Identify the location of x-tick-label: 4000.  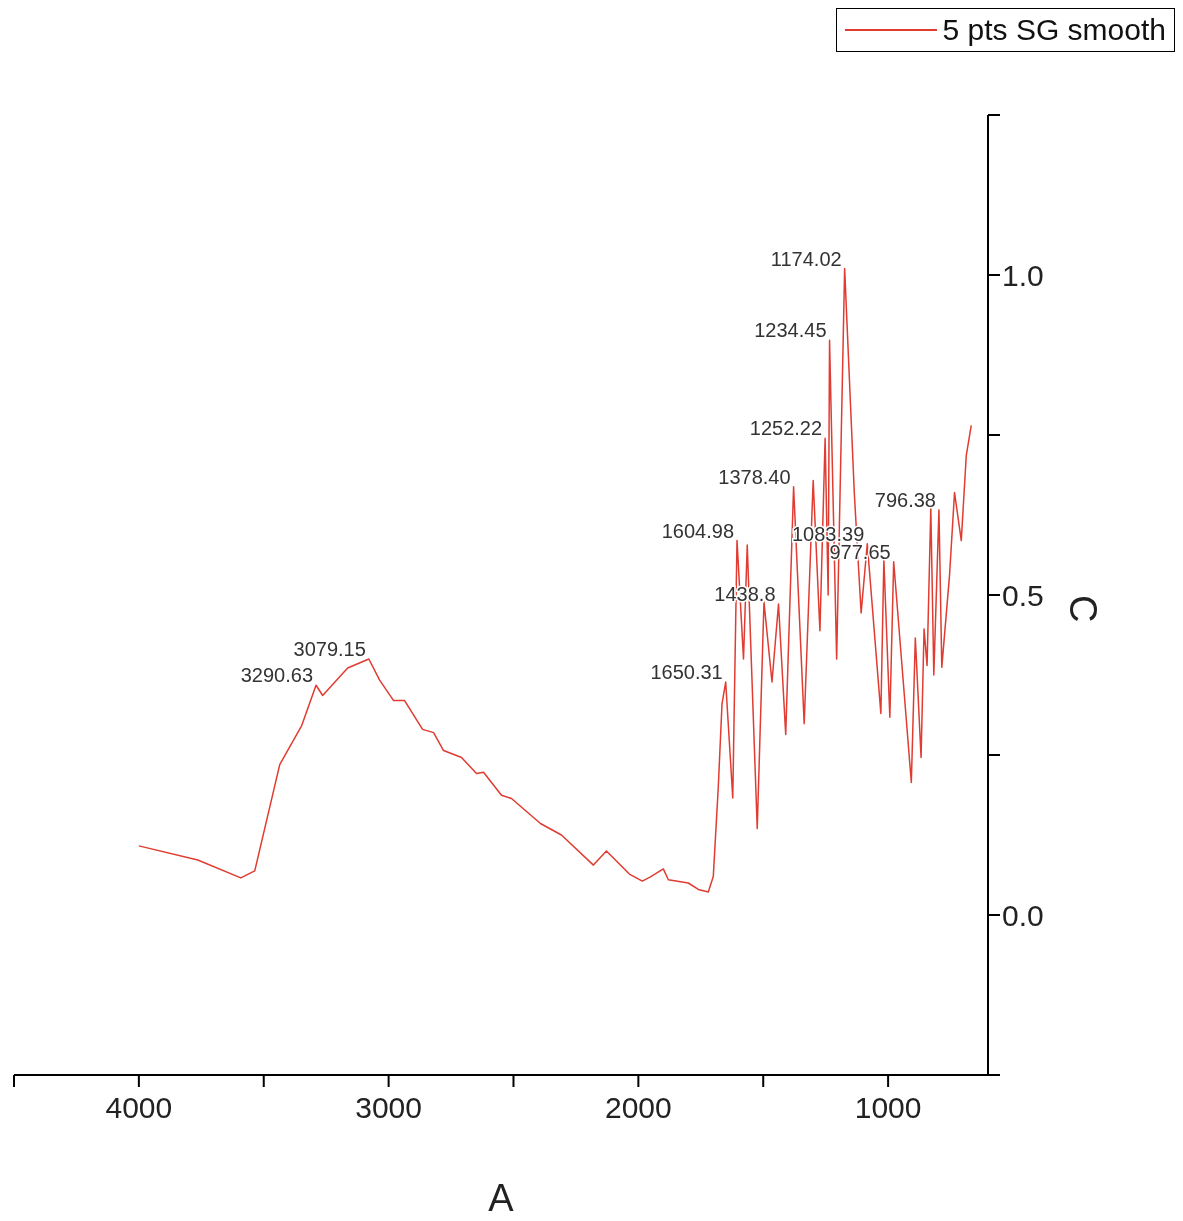
(139, 1108).